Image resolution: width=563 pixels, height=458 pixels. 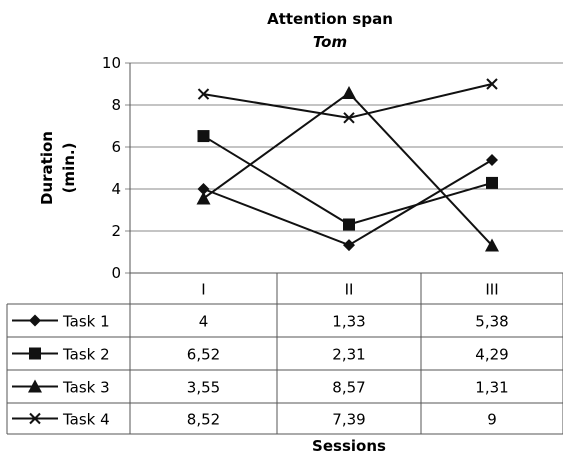 What do you see at coordinates (35, 386) in the screenshot?
I see `task-3-legend-marker` at bounding box center [35, 386].